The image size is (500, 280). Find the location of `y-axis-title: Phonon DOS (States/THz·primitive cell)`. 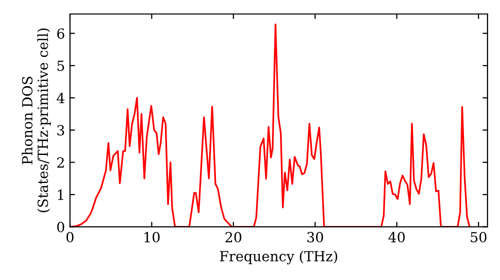

y-axis-title: Phonon DOS (States/THz·primitive cell) is located at coordinates (36, 120).